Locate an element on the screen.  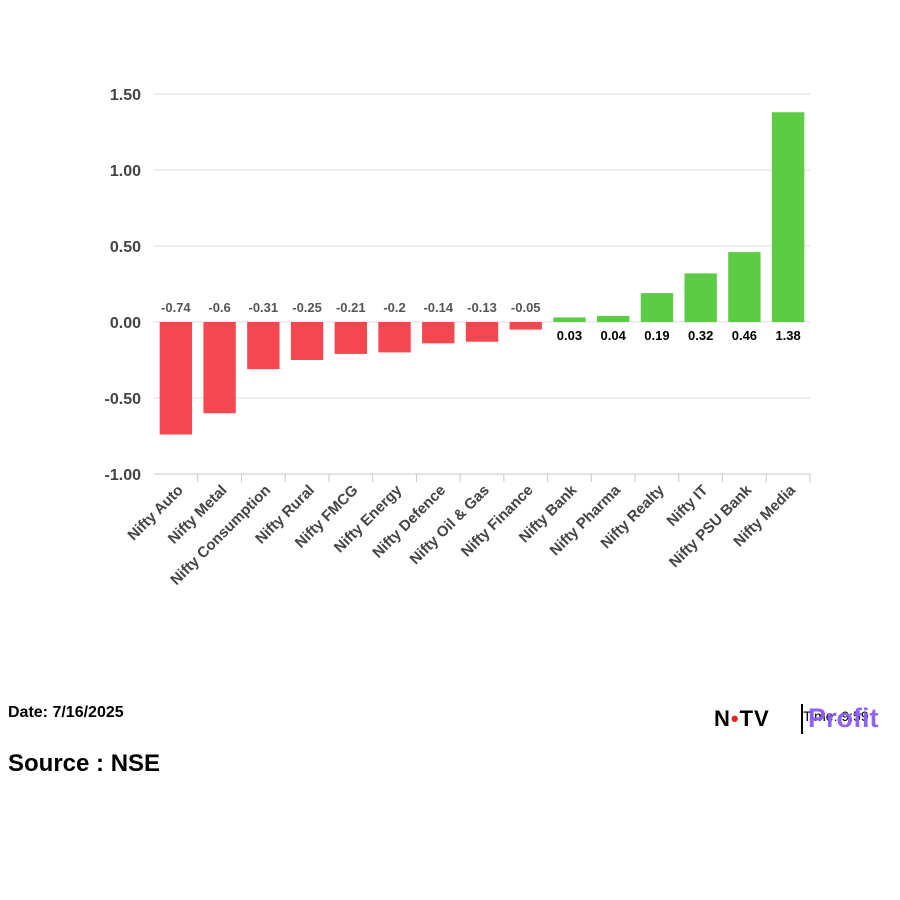
data-label: 0.03 is located at coordinates (569, 335).